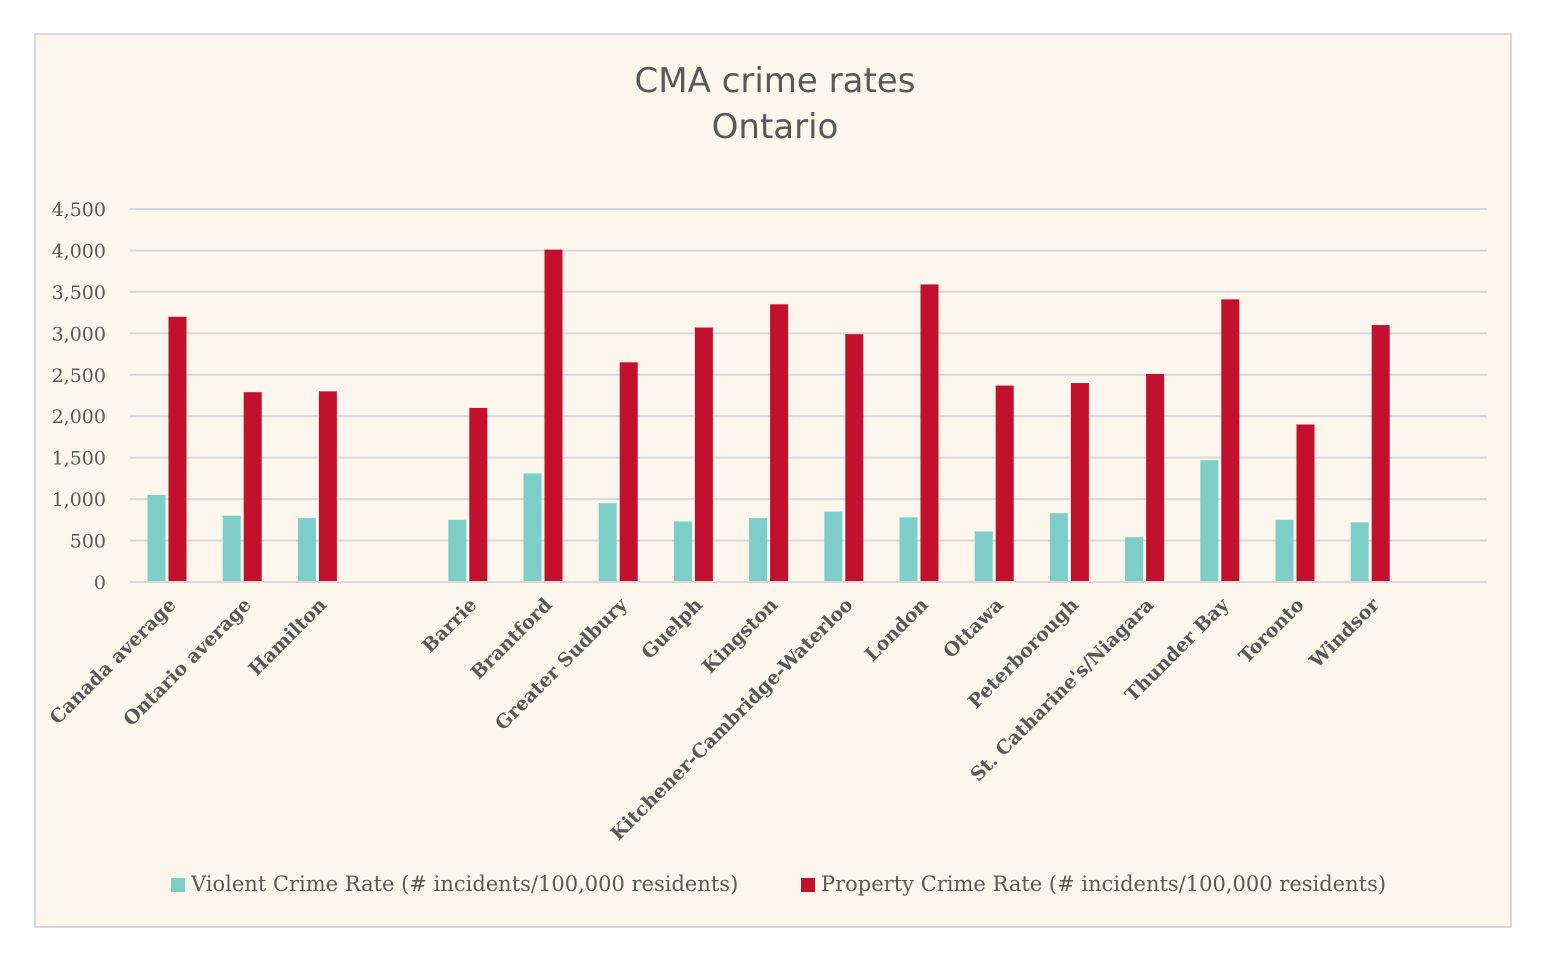 The width and height of the screenshot is (1544, 971). Describe the element at coordinates (775, 81) in the screenshot. I see `chart-title: CMA crime rates` at that location.